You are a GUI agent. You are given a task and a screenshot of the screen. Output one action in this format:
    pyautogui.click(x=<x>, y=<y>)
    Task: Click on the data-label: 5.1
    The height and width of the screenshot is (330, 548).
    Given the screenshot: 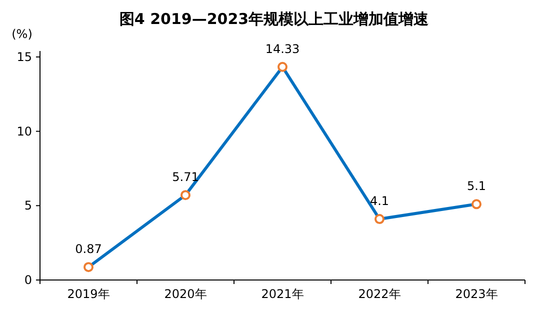 What is the action you would take?
    pyautogui.click(x=476, y=186)
    